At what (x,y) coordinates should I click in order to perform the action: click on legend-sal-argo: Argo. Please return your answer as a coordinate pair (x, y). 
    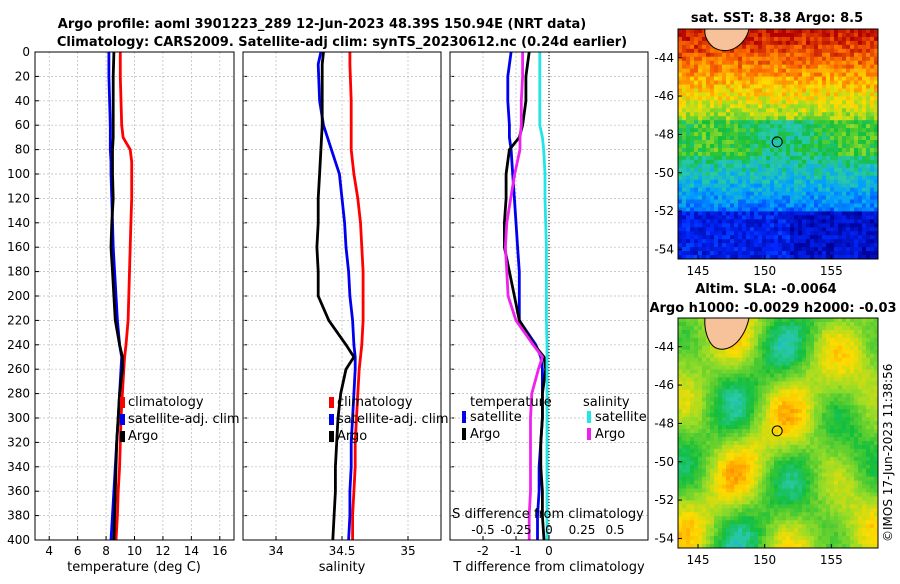
    Looking at the image, I should click on (610, 434).